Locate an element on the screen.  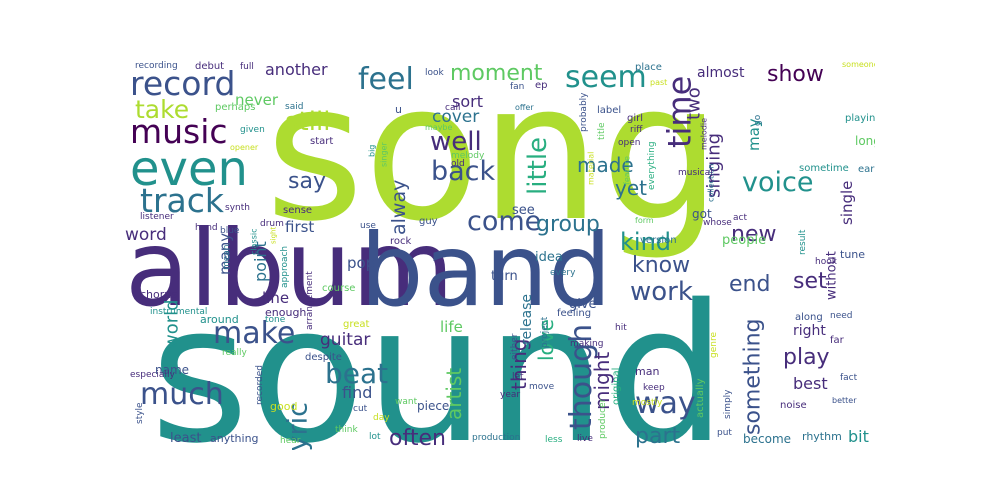
word-sometime: sometime is located at coordinates (824, 168).